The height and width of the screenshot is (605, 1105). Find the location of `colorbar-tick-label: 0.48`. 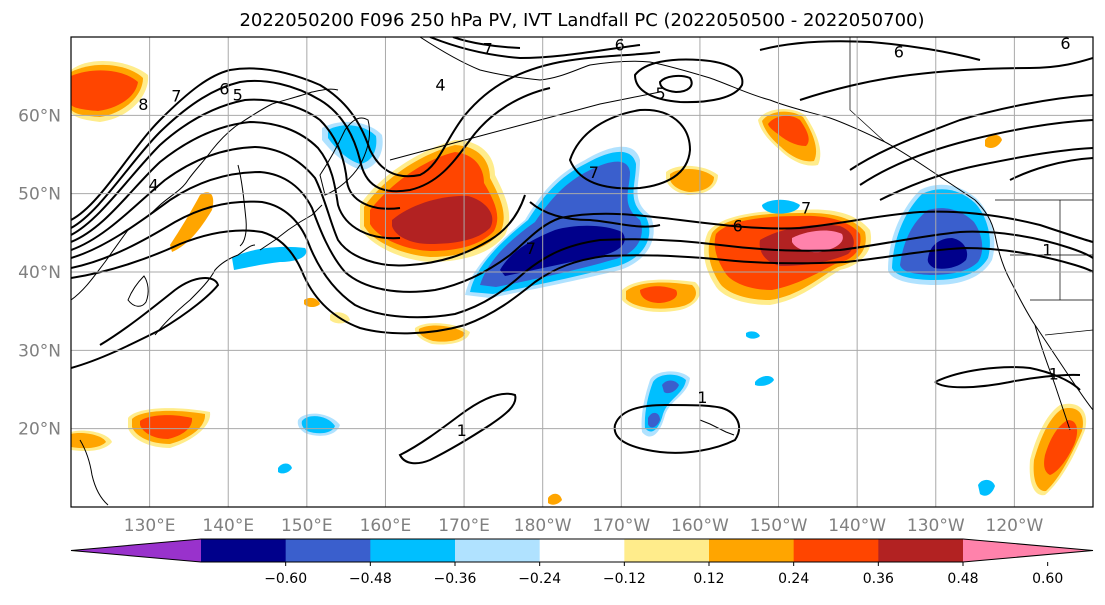

colorbar-tick-label: 0.48 is located at coordinates (962, 579).